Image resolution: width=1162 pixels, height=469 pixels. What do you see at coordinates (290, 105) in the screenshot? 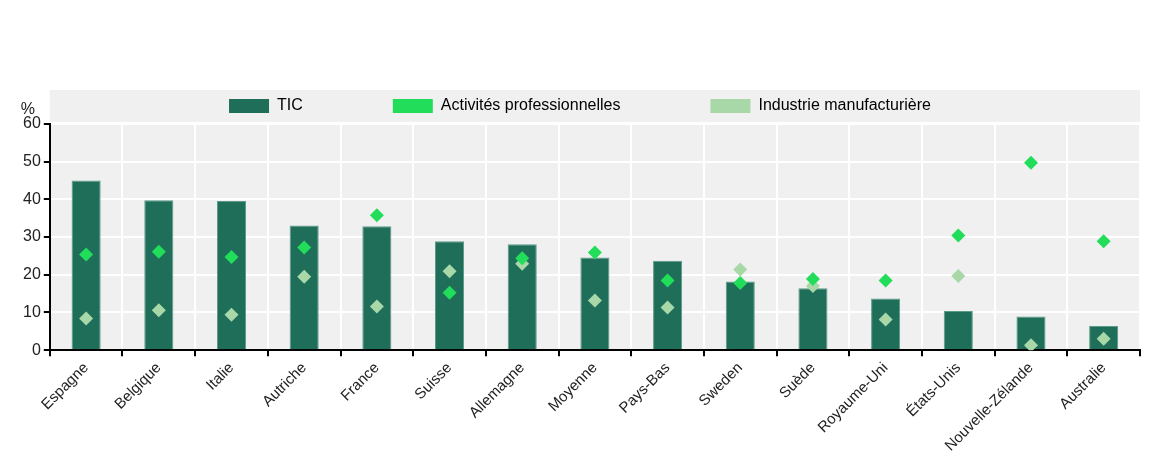
I see `legend-label: TIC` at bounding box center [290, 105].